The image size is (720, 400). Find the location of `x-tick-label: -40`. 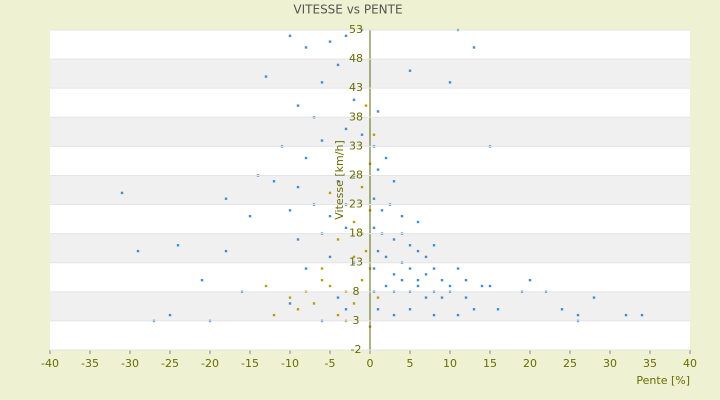

x-tick-label: -40 is located at coordinates (50, 363).